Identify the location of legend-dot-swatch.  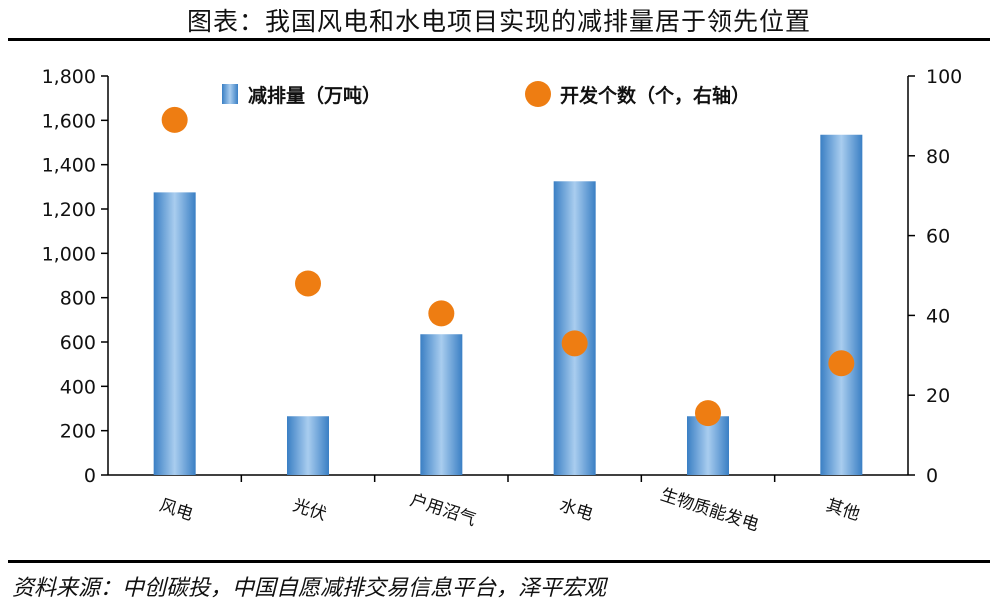
(538, 94).